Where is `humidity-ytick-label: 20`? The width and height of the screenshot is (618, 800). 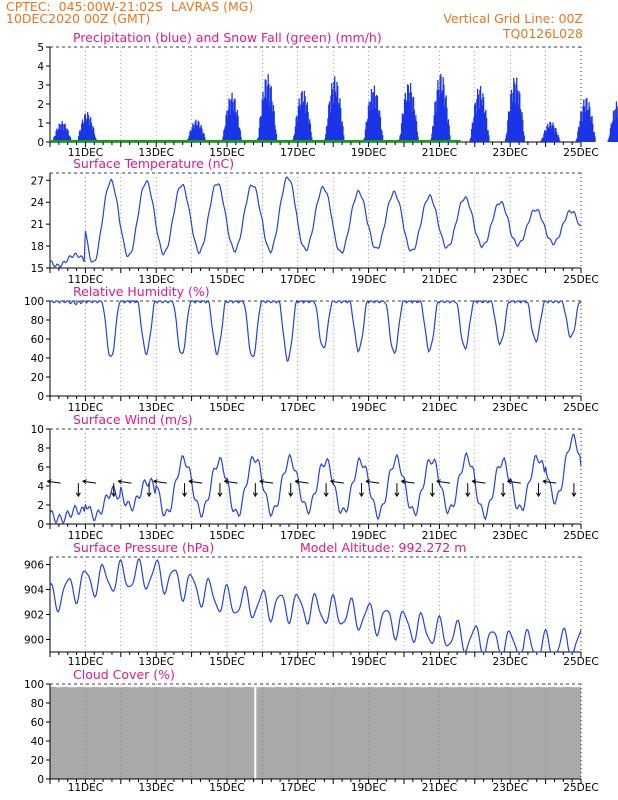 humidity-ytick-label: 20 is located at coordinates (37, 378).